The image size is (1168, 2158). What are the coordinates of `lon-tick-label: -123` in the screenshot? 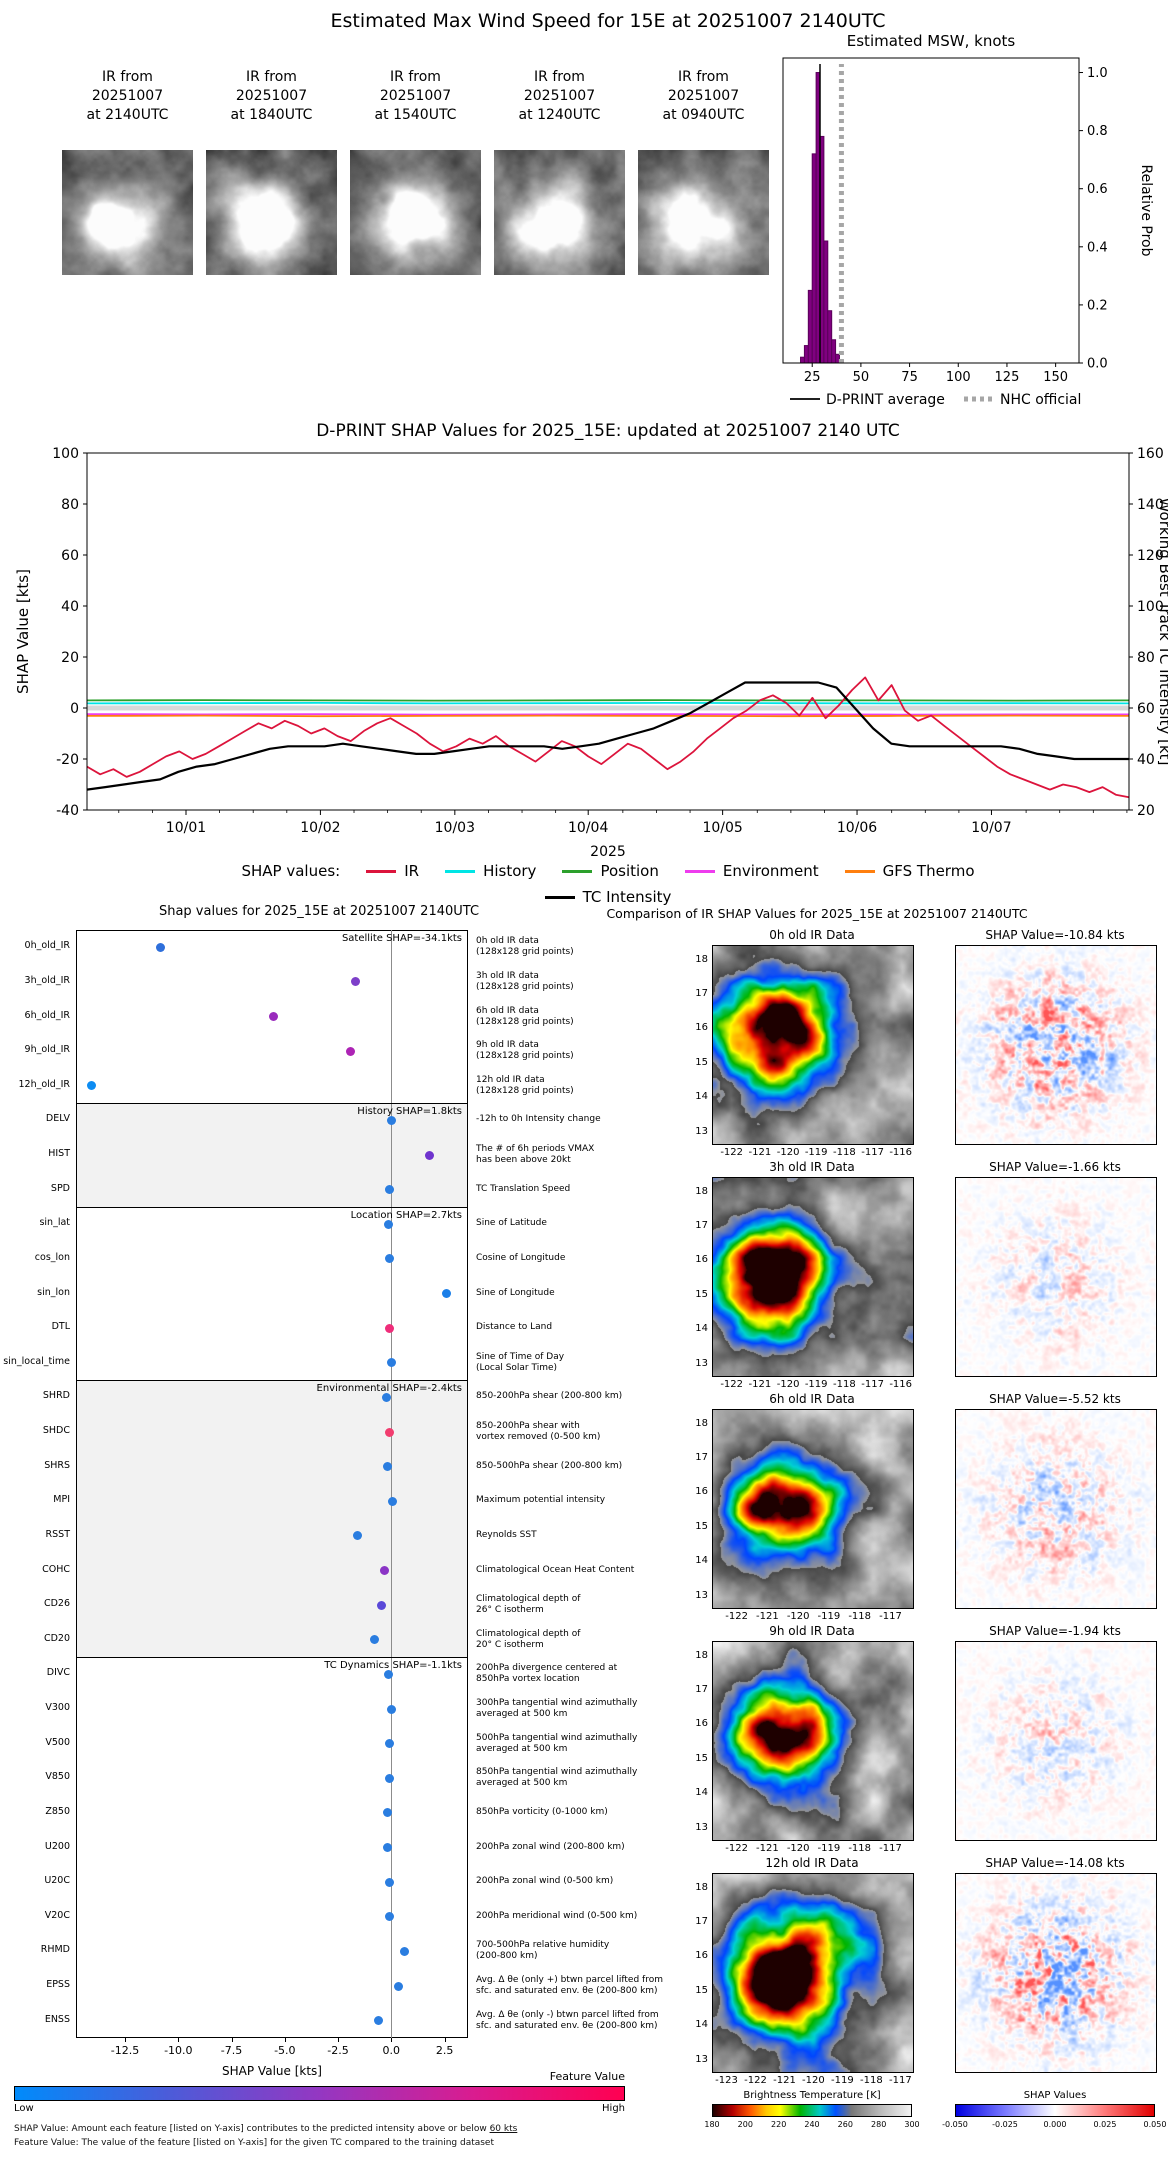 It's located at (726, 2080).